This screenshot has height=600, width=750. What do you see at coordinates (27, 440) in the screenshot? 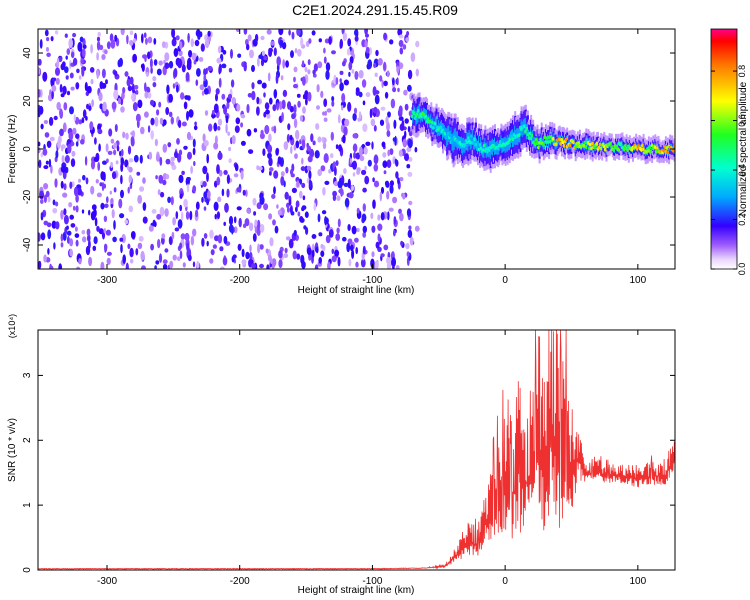
I see `y-tick-label: 2` at bounding box center [27, 440].